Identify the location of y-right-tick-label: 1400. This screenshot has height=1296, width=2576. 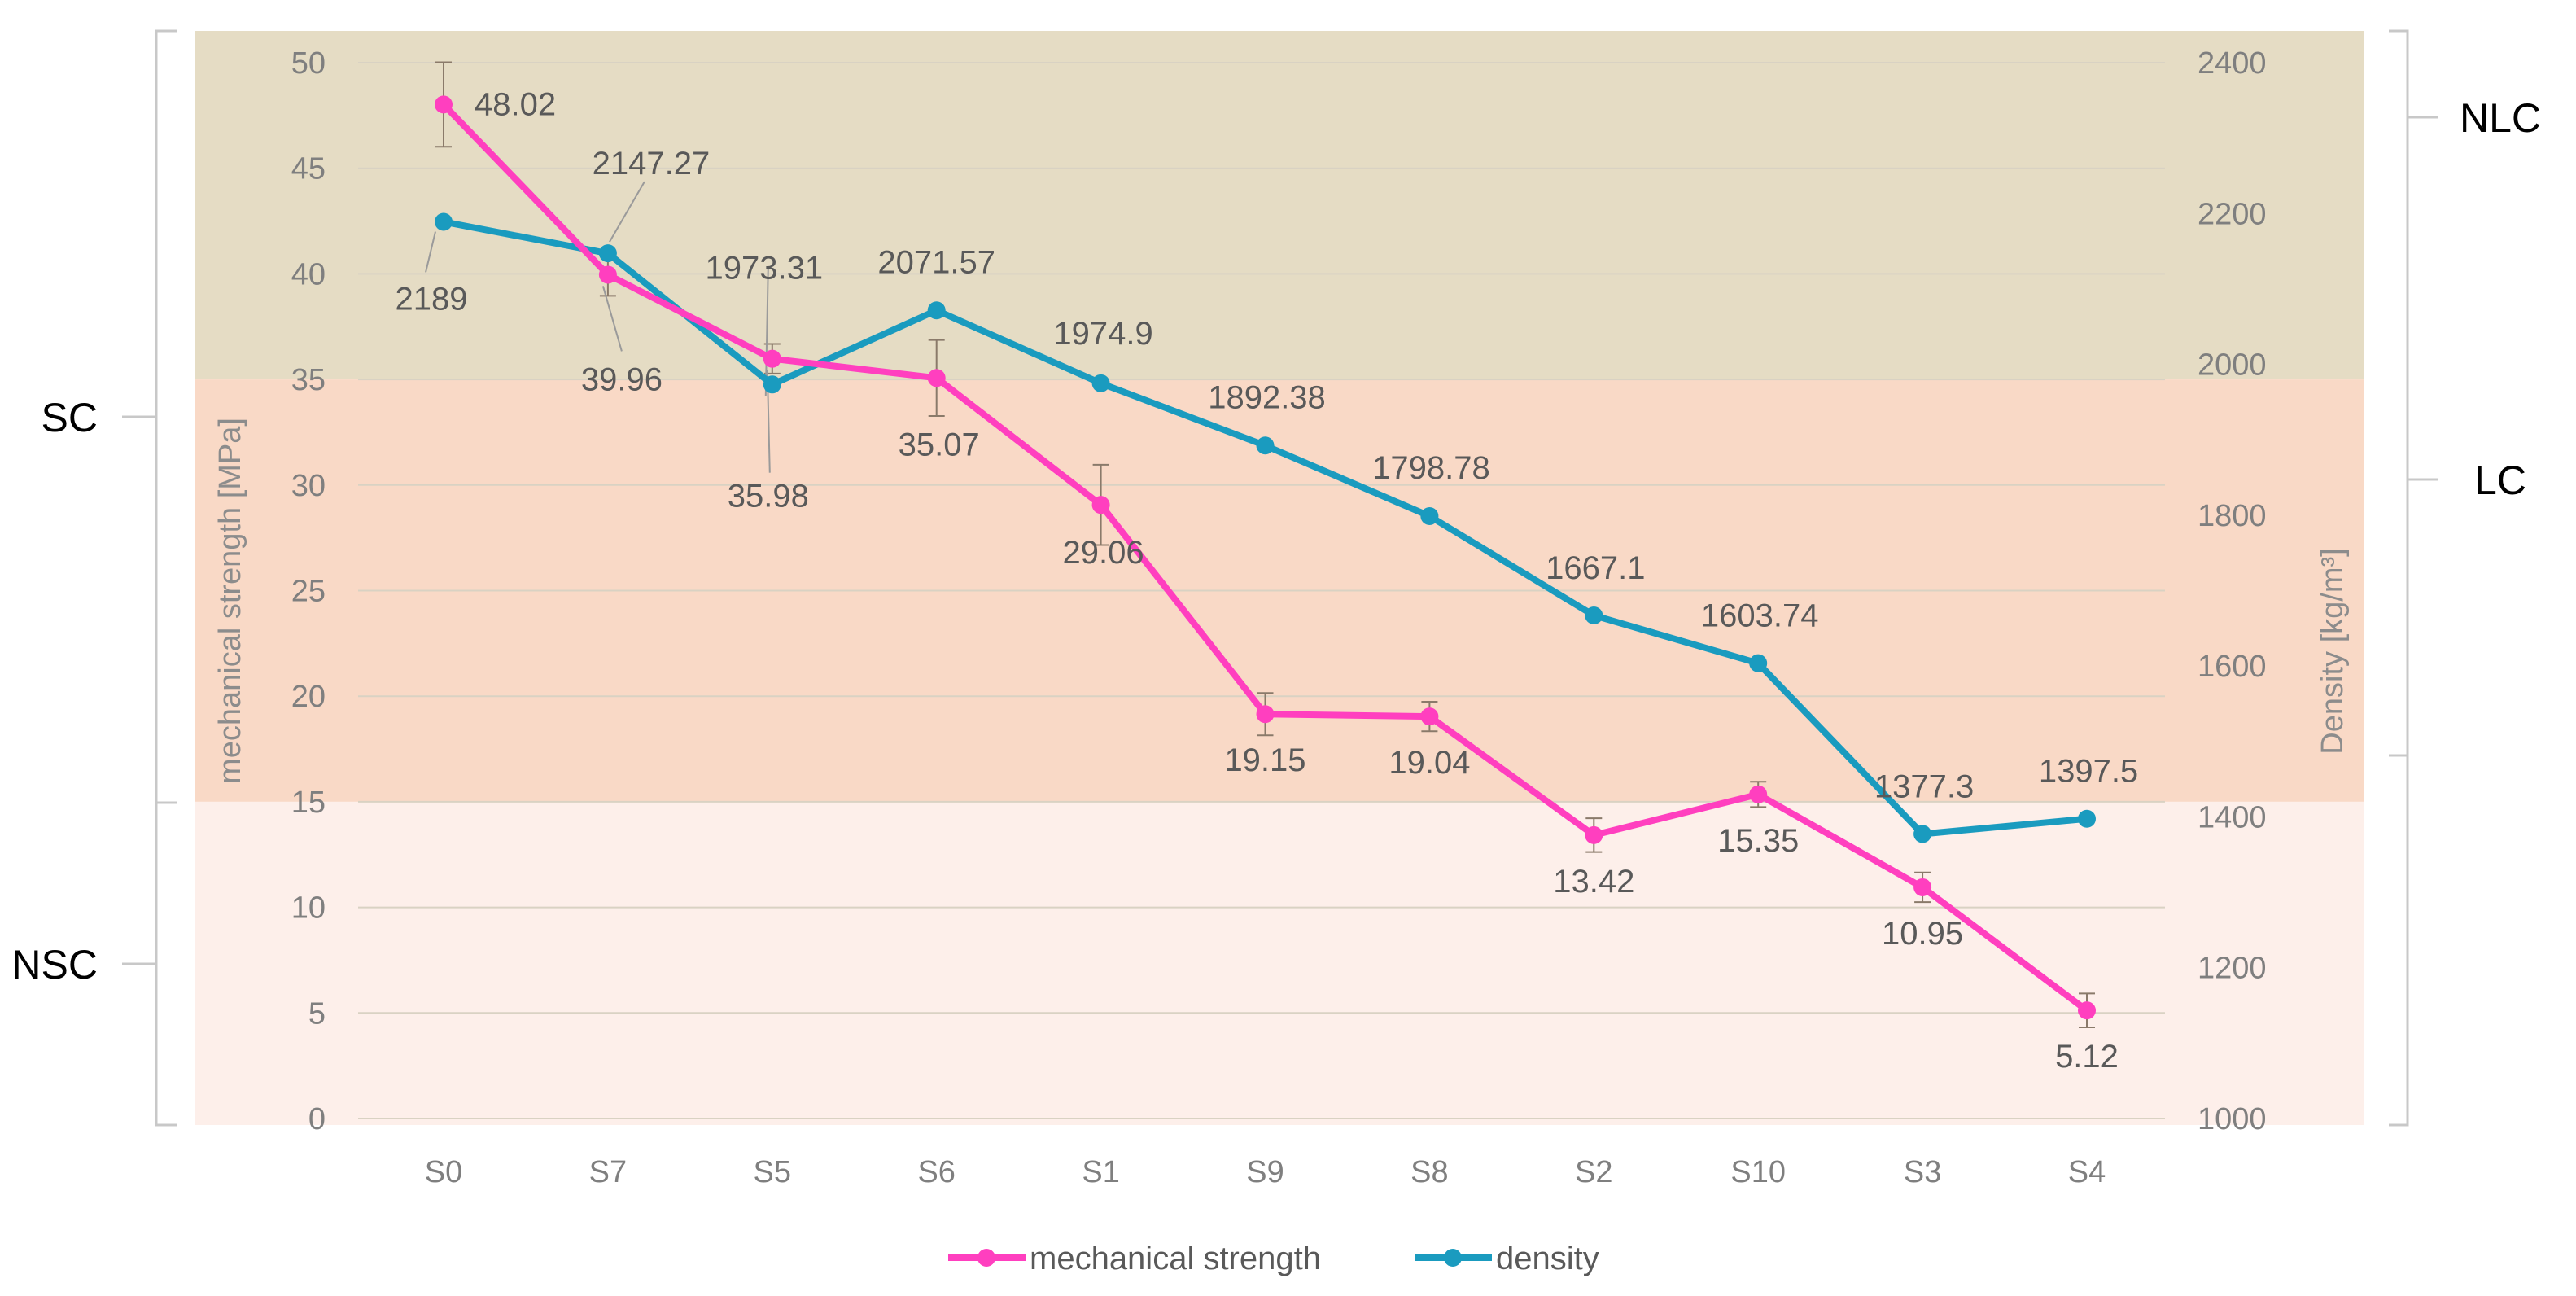
(2232, 817).